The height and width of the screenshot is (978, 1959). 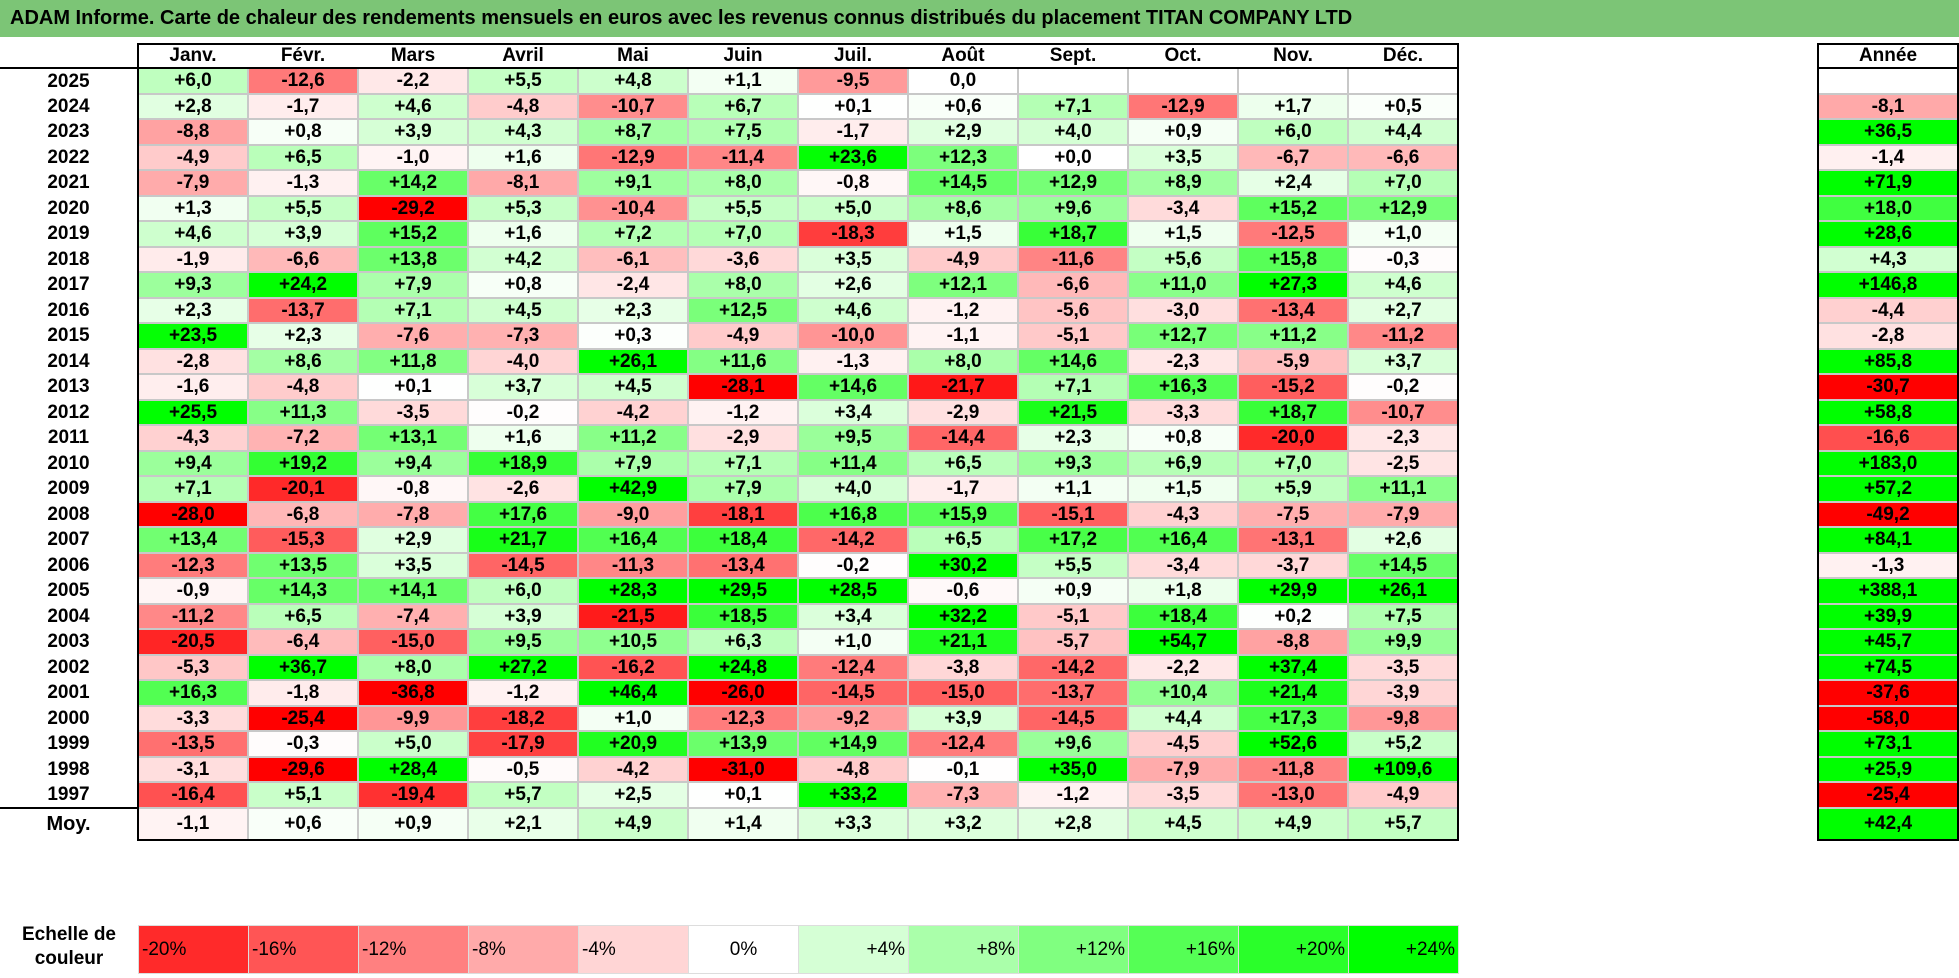 I want to click on heatmap-cell: -1,6, so click(x=193, y=387).